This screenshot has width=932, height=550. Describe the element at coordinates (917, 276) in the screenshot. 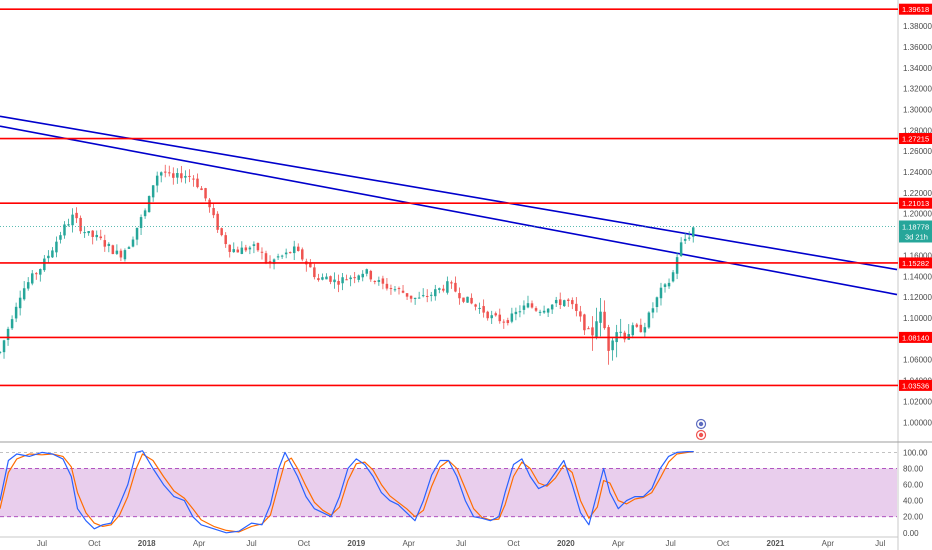

I see `price-tick-label: 1.14000` at that location.